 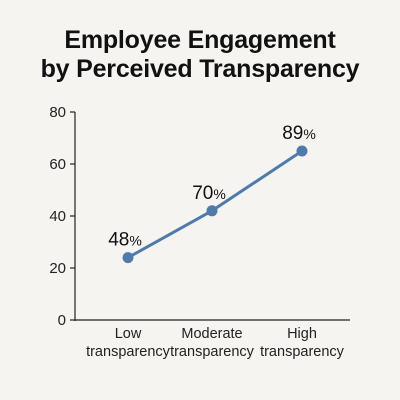 What do you see at coordinates (302, 334) in the screenshot?
I see `x-category-label: High` at bounding box center [302, 334].